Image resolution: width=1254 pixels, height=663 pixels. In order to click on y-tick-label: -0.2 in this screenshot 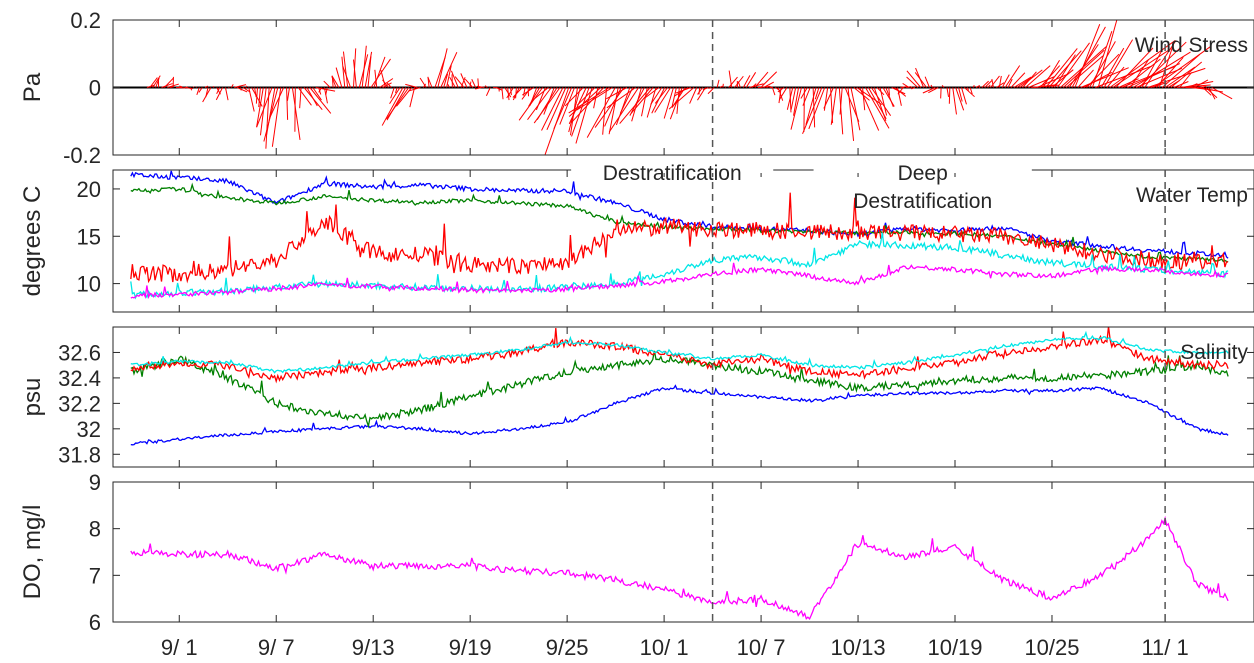, I will do `click(82, 155)`.